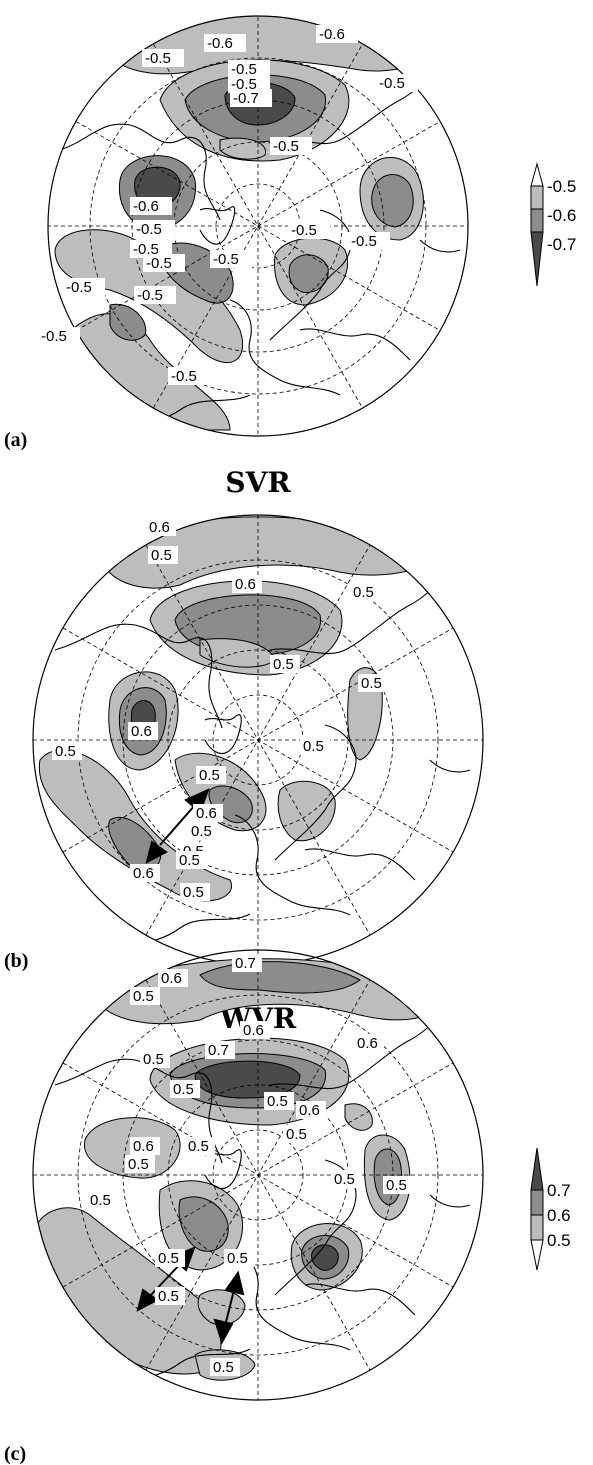 The width and height of the screenshot is (593, 1465). I want to click on contour-label: -0.7, so click(246, 98).